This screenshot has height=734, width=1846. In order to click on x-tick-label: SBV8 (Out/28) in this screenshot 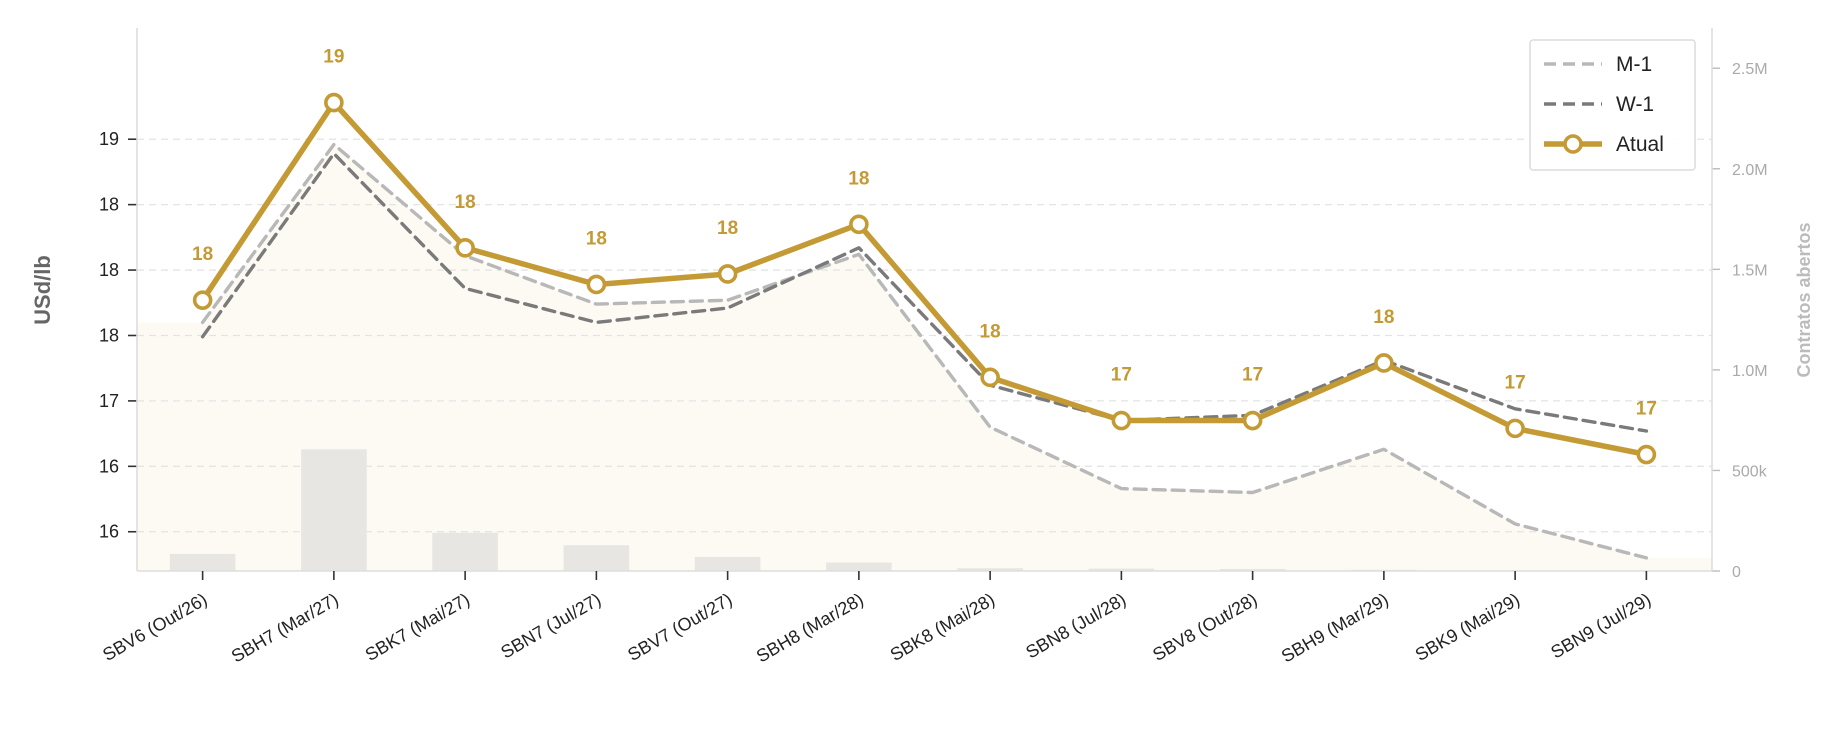, I will do `click(1204, 627)`.